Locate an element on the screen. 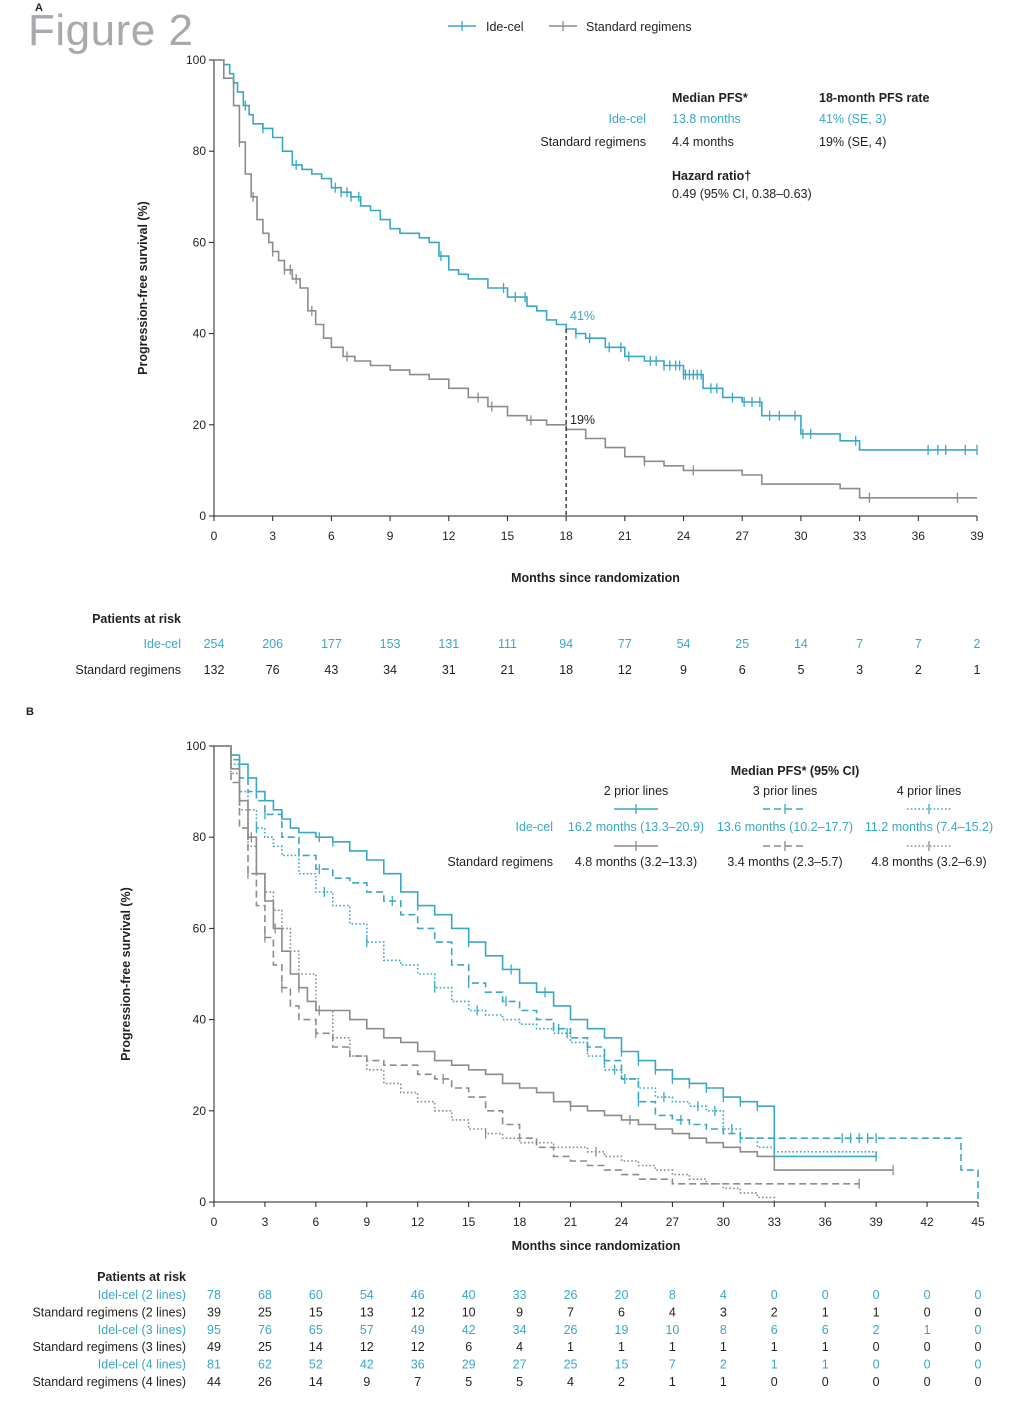  panel-a-risk-value: 18 is located at coordinates (566, 670).